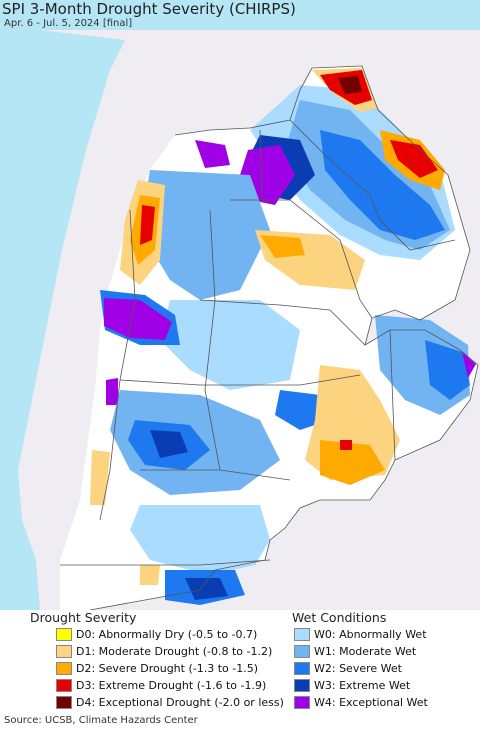 This screenshot has width=480, height=730. I want to click on legend-item-d1: D1: Moderate Drought (-0.8 to -1.2), so click(164, 651).